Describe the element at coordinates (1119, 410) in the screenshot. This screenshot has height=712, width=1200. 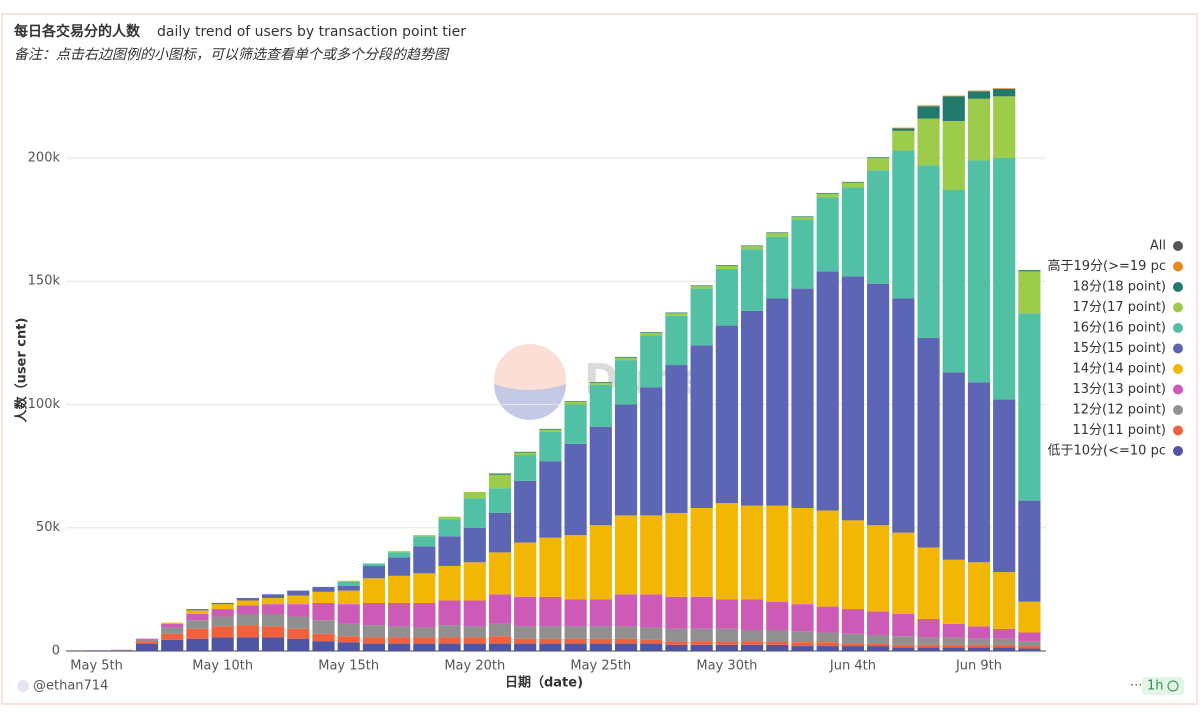
I see `legend-label: 12分(12 point)` at that location.